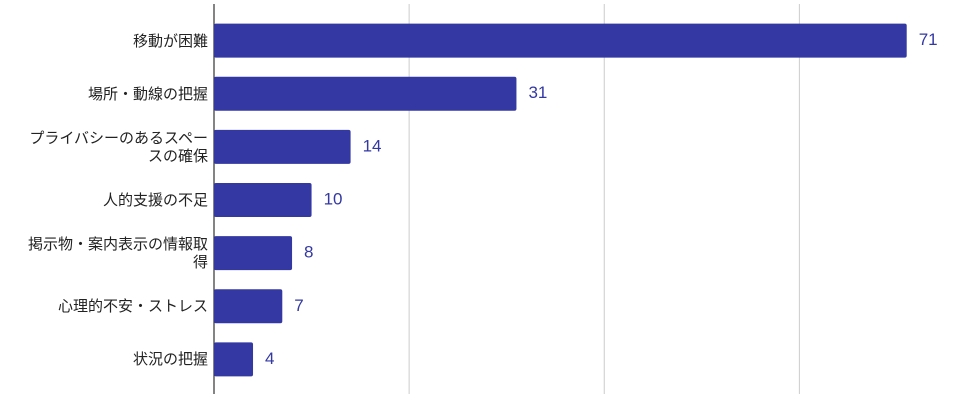  Describe the element at coordinates (333, 198) in the screenshot. I see `value-label: 10` at that location.